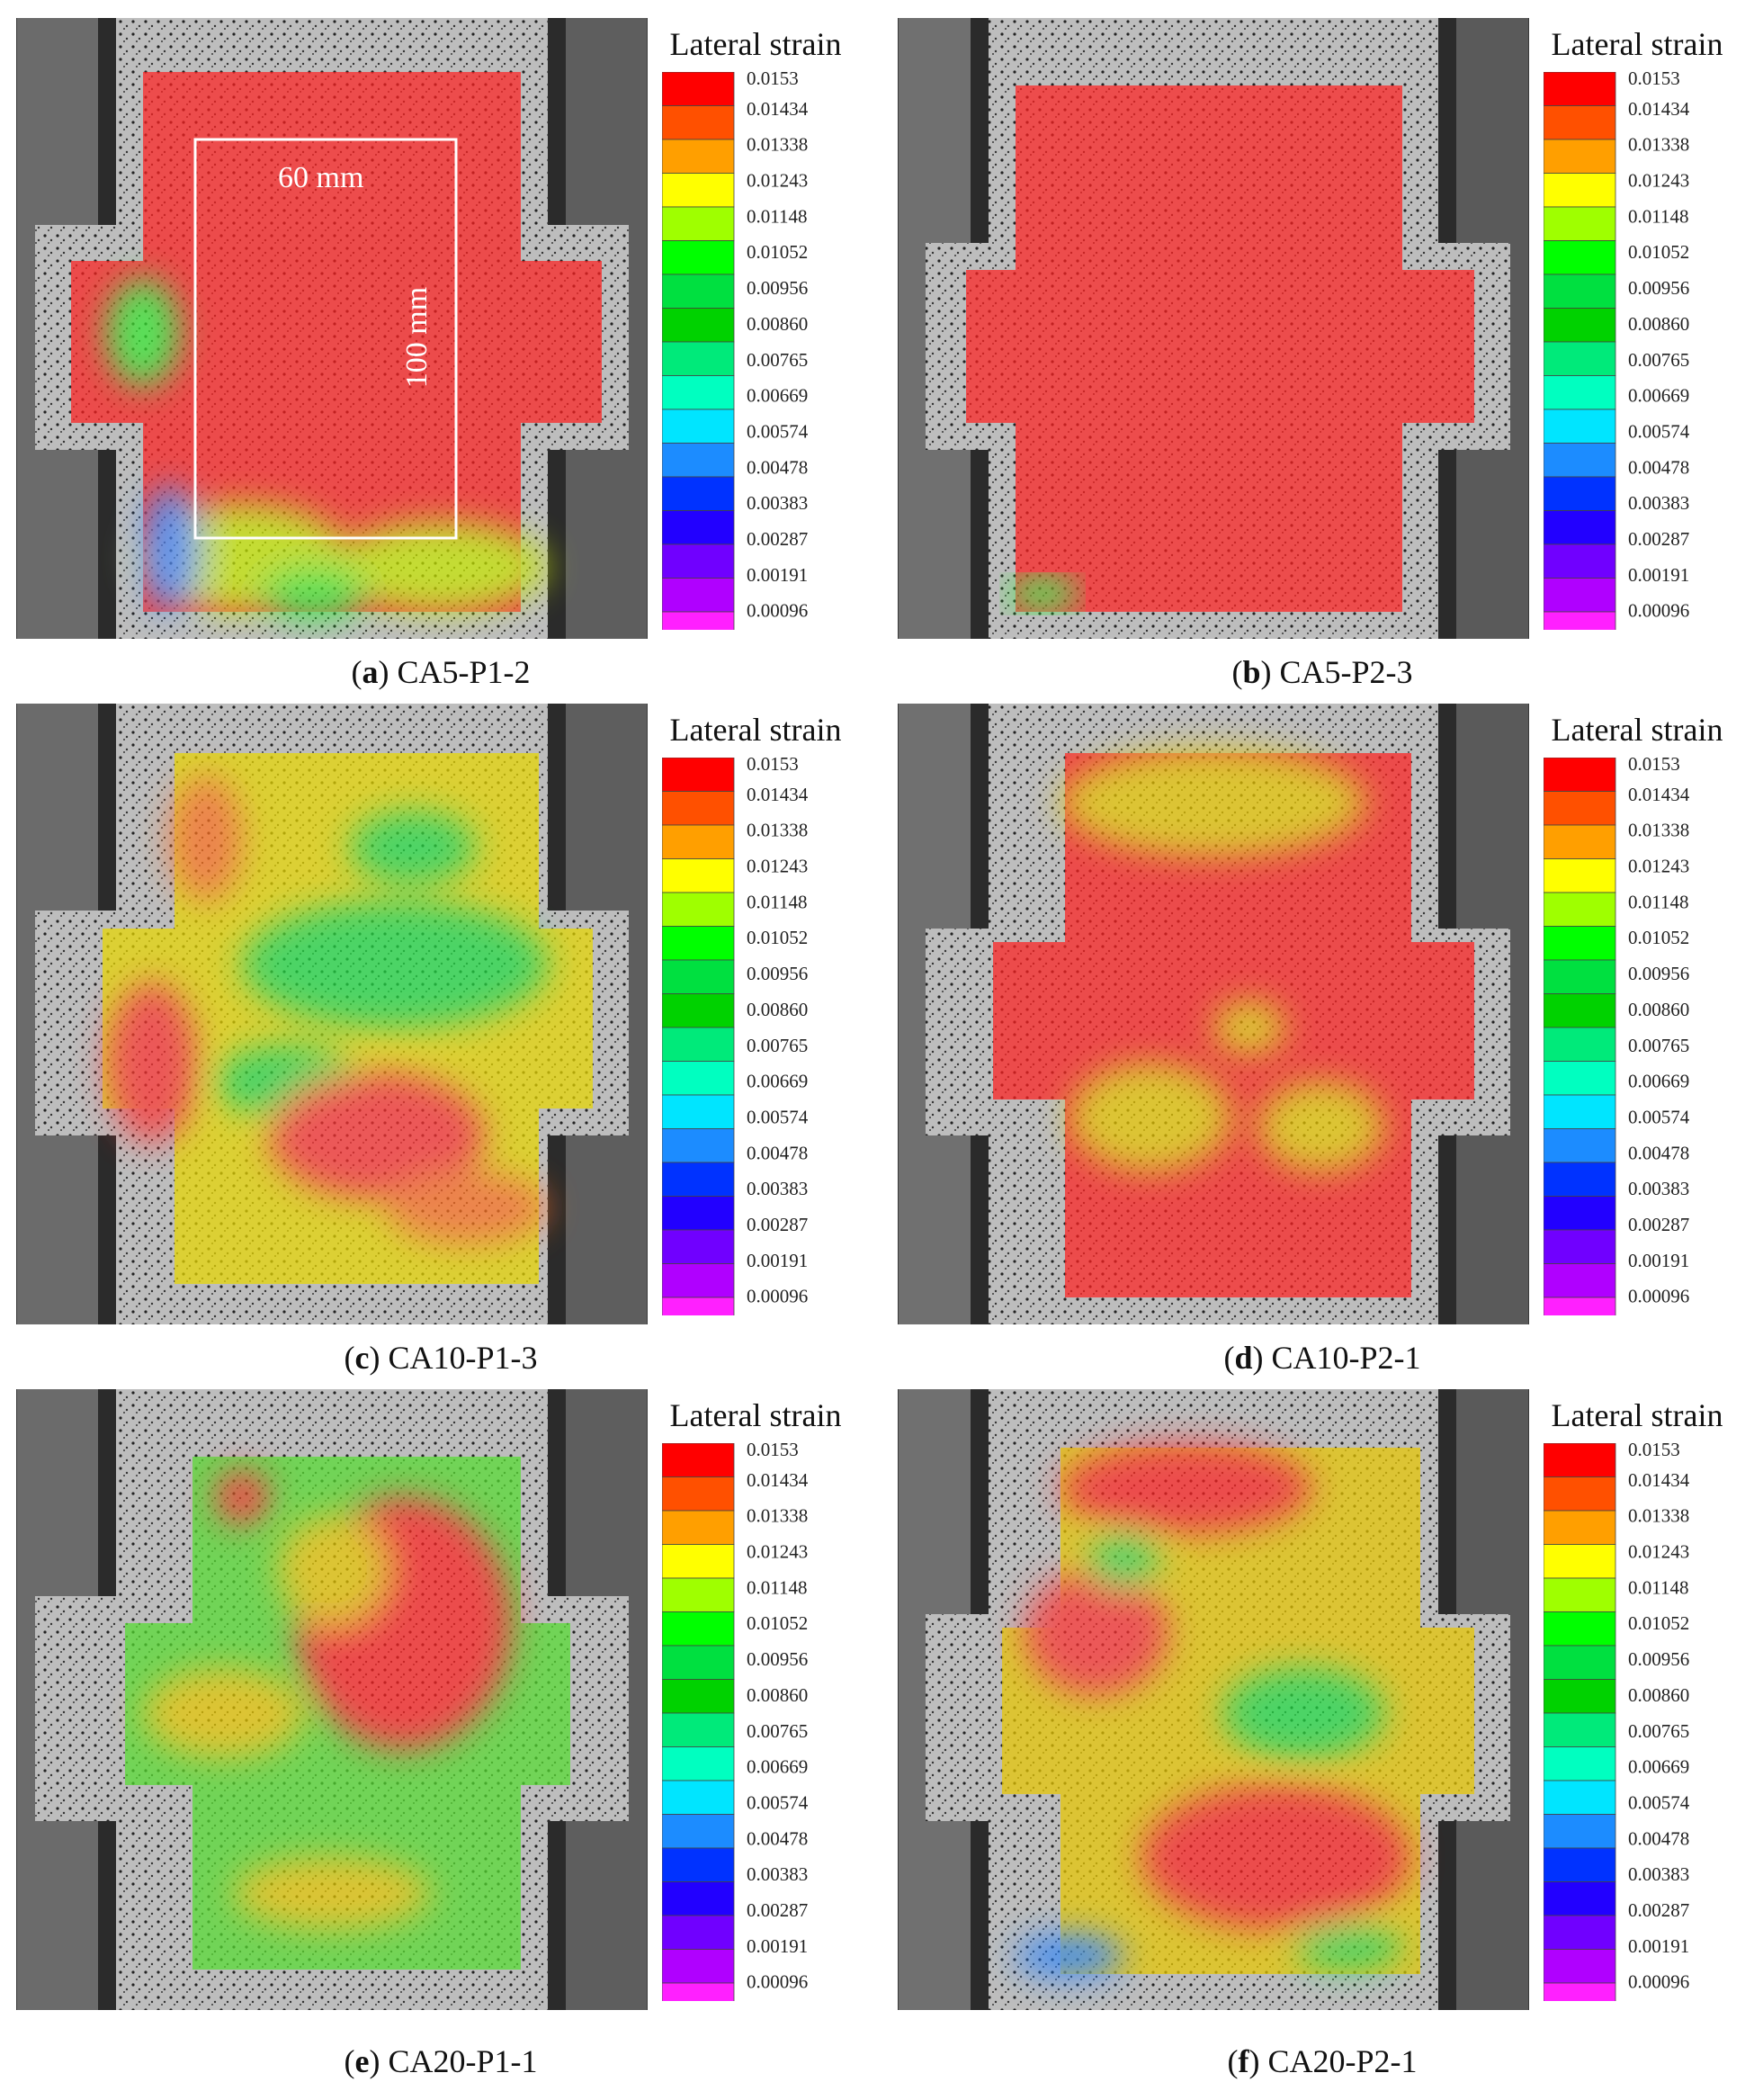  What do you see at coordinates (464, 672) in the screenshot?
I see `panel-label: CA5-P1-2` at bounding box center [464, 672].